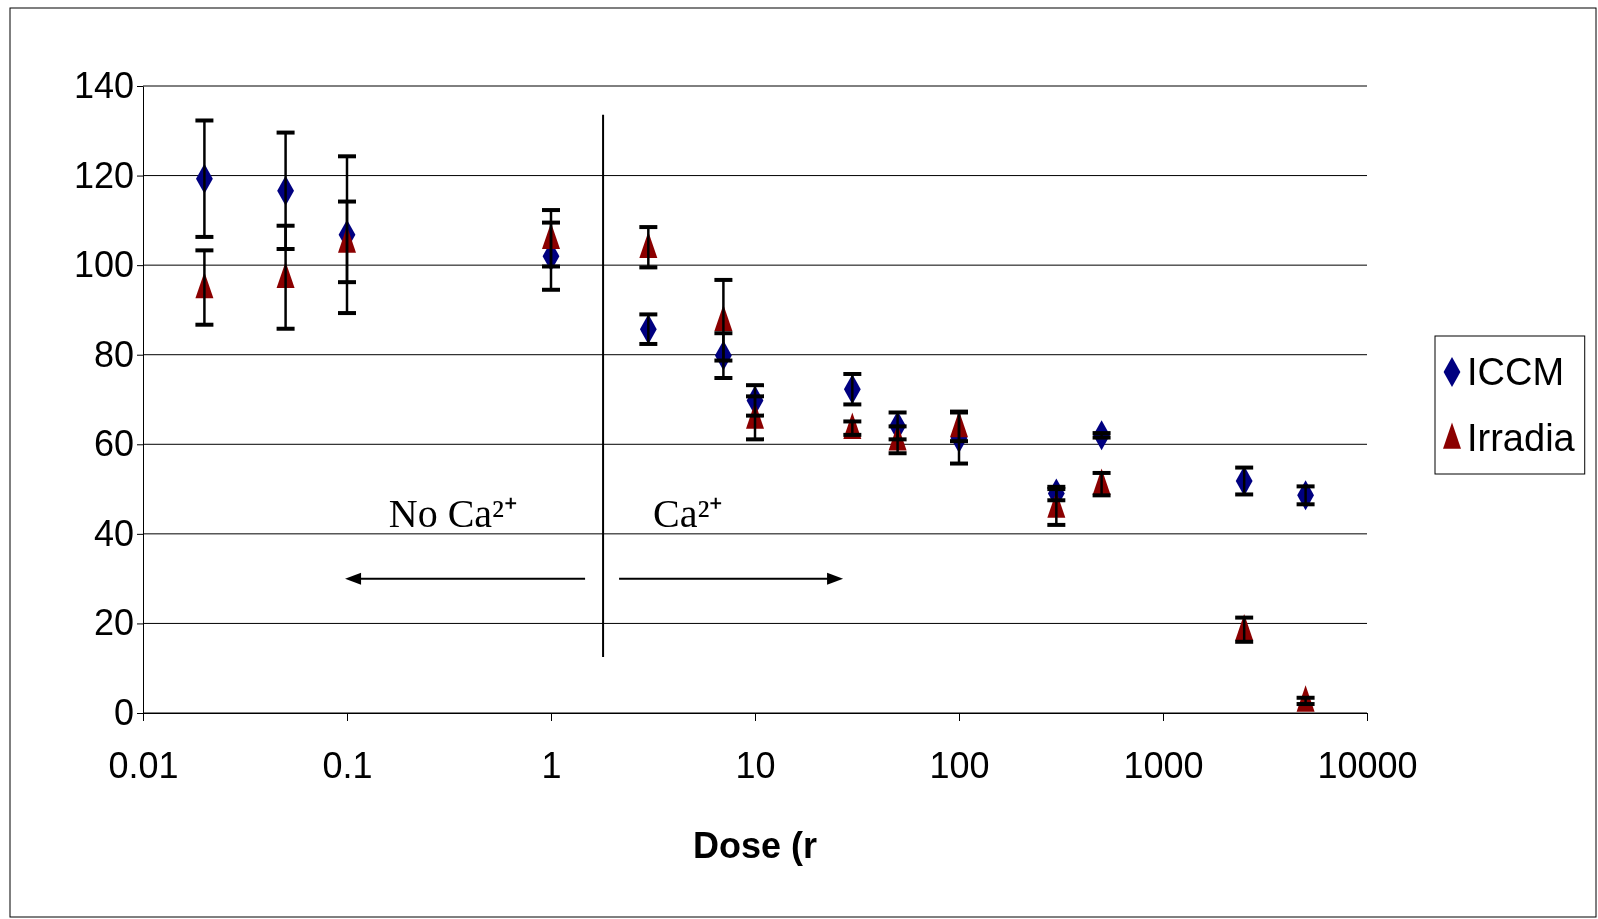 The width and height of the screenshot is (1598, 919). What do you see at coordinates (453, 514) in the screenshot?
I see `annotation: No Ca²⁺` at bounding box center [453, 514].